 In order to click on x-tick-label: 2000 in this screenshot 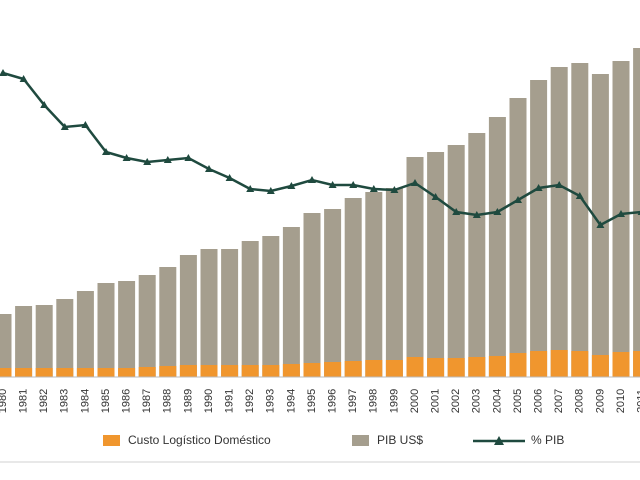, I will do `click(415, 401)`.